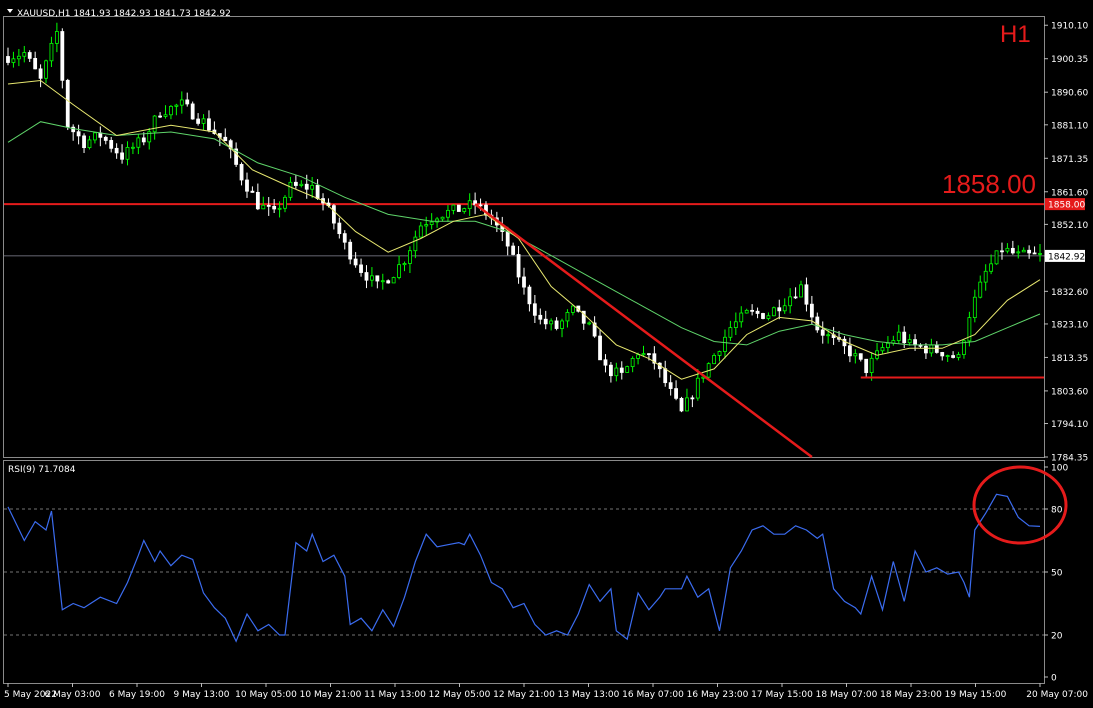 The width and height of the screenshot is (1093, 708). Describe the element at coordinates (1069, 160) in the screenshot. I see `price-tick-label: 1871.35` at that location.